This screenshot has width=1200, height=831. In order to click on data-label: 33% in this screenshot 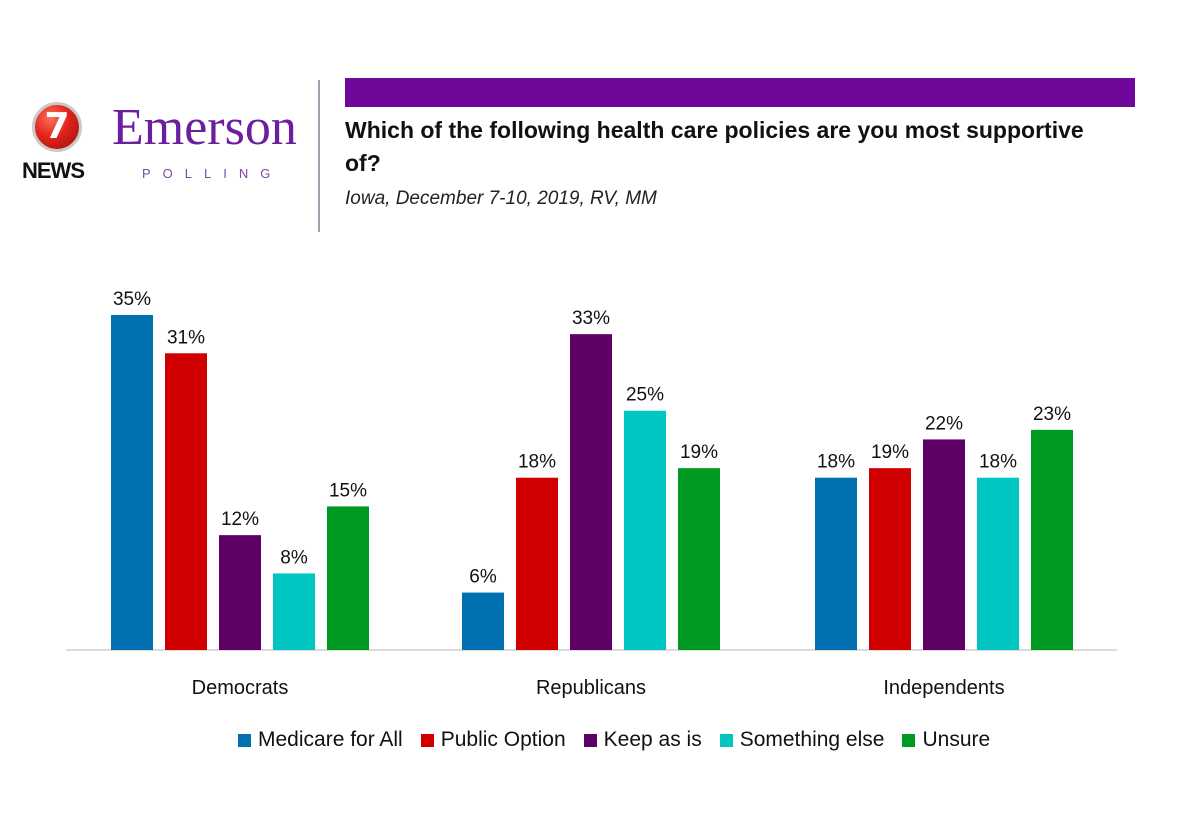, I will do `click(591, 318)`.